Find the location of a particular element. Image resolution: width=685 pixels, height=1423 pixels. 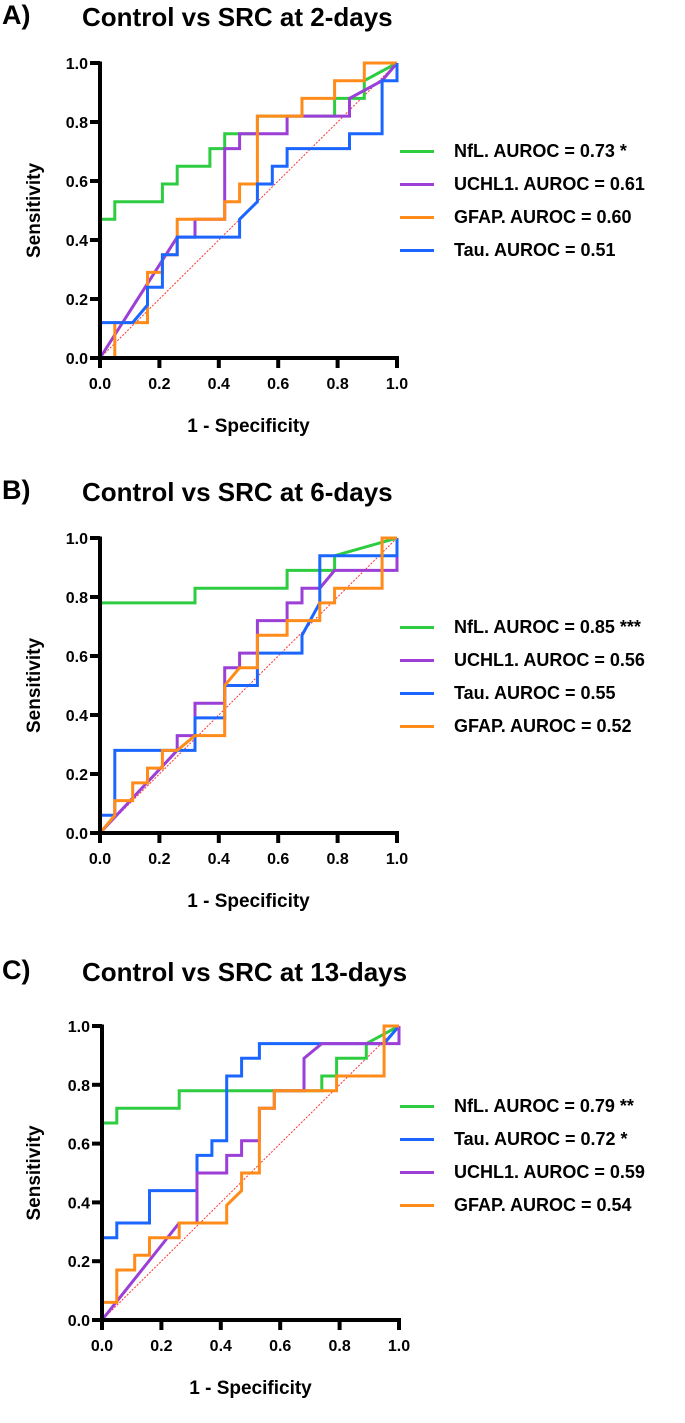

legend-item-tau: Tau. AUROC = 0.72 * is located at coordinates (522, 1139).